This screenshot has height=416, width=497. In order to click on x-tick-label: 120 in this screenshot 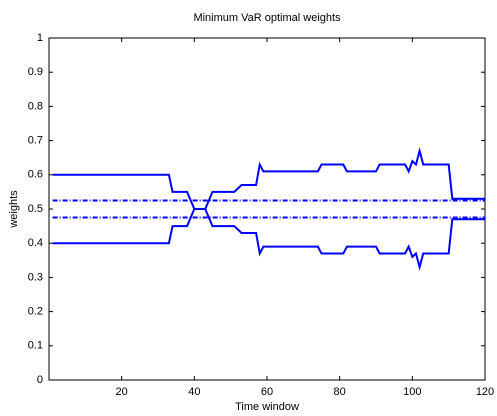, I will do `click(485, 392)`.